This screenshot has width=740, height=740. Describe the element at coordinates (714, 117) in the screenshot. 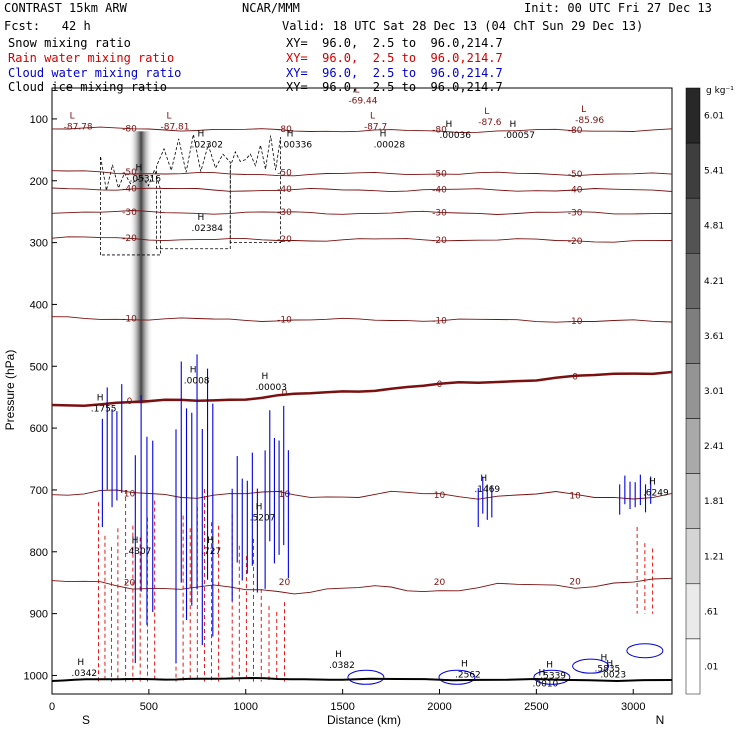

I see `colorbar-tick-label: 6.01` at that location.